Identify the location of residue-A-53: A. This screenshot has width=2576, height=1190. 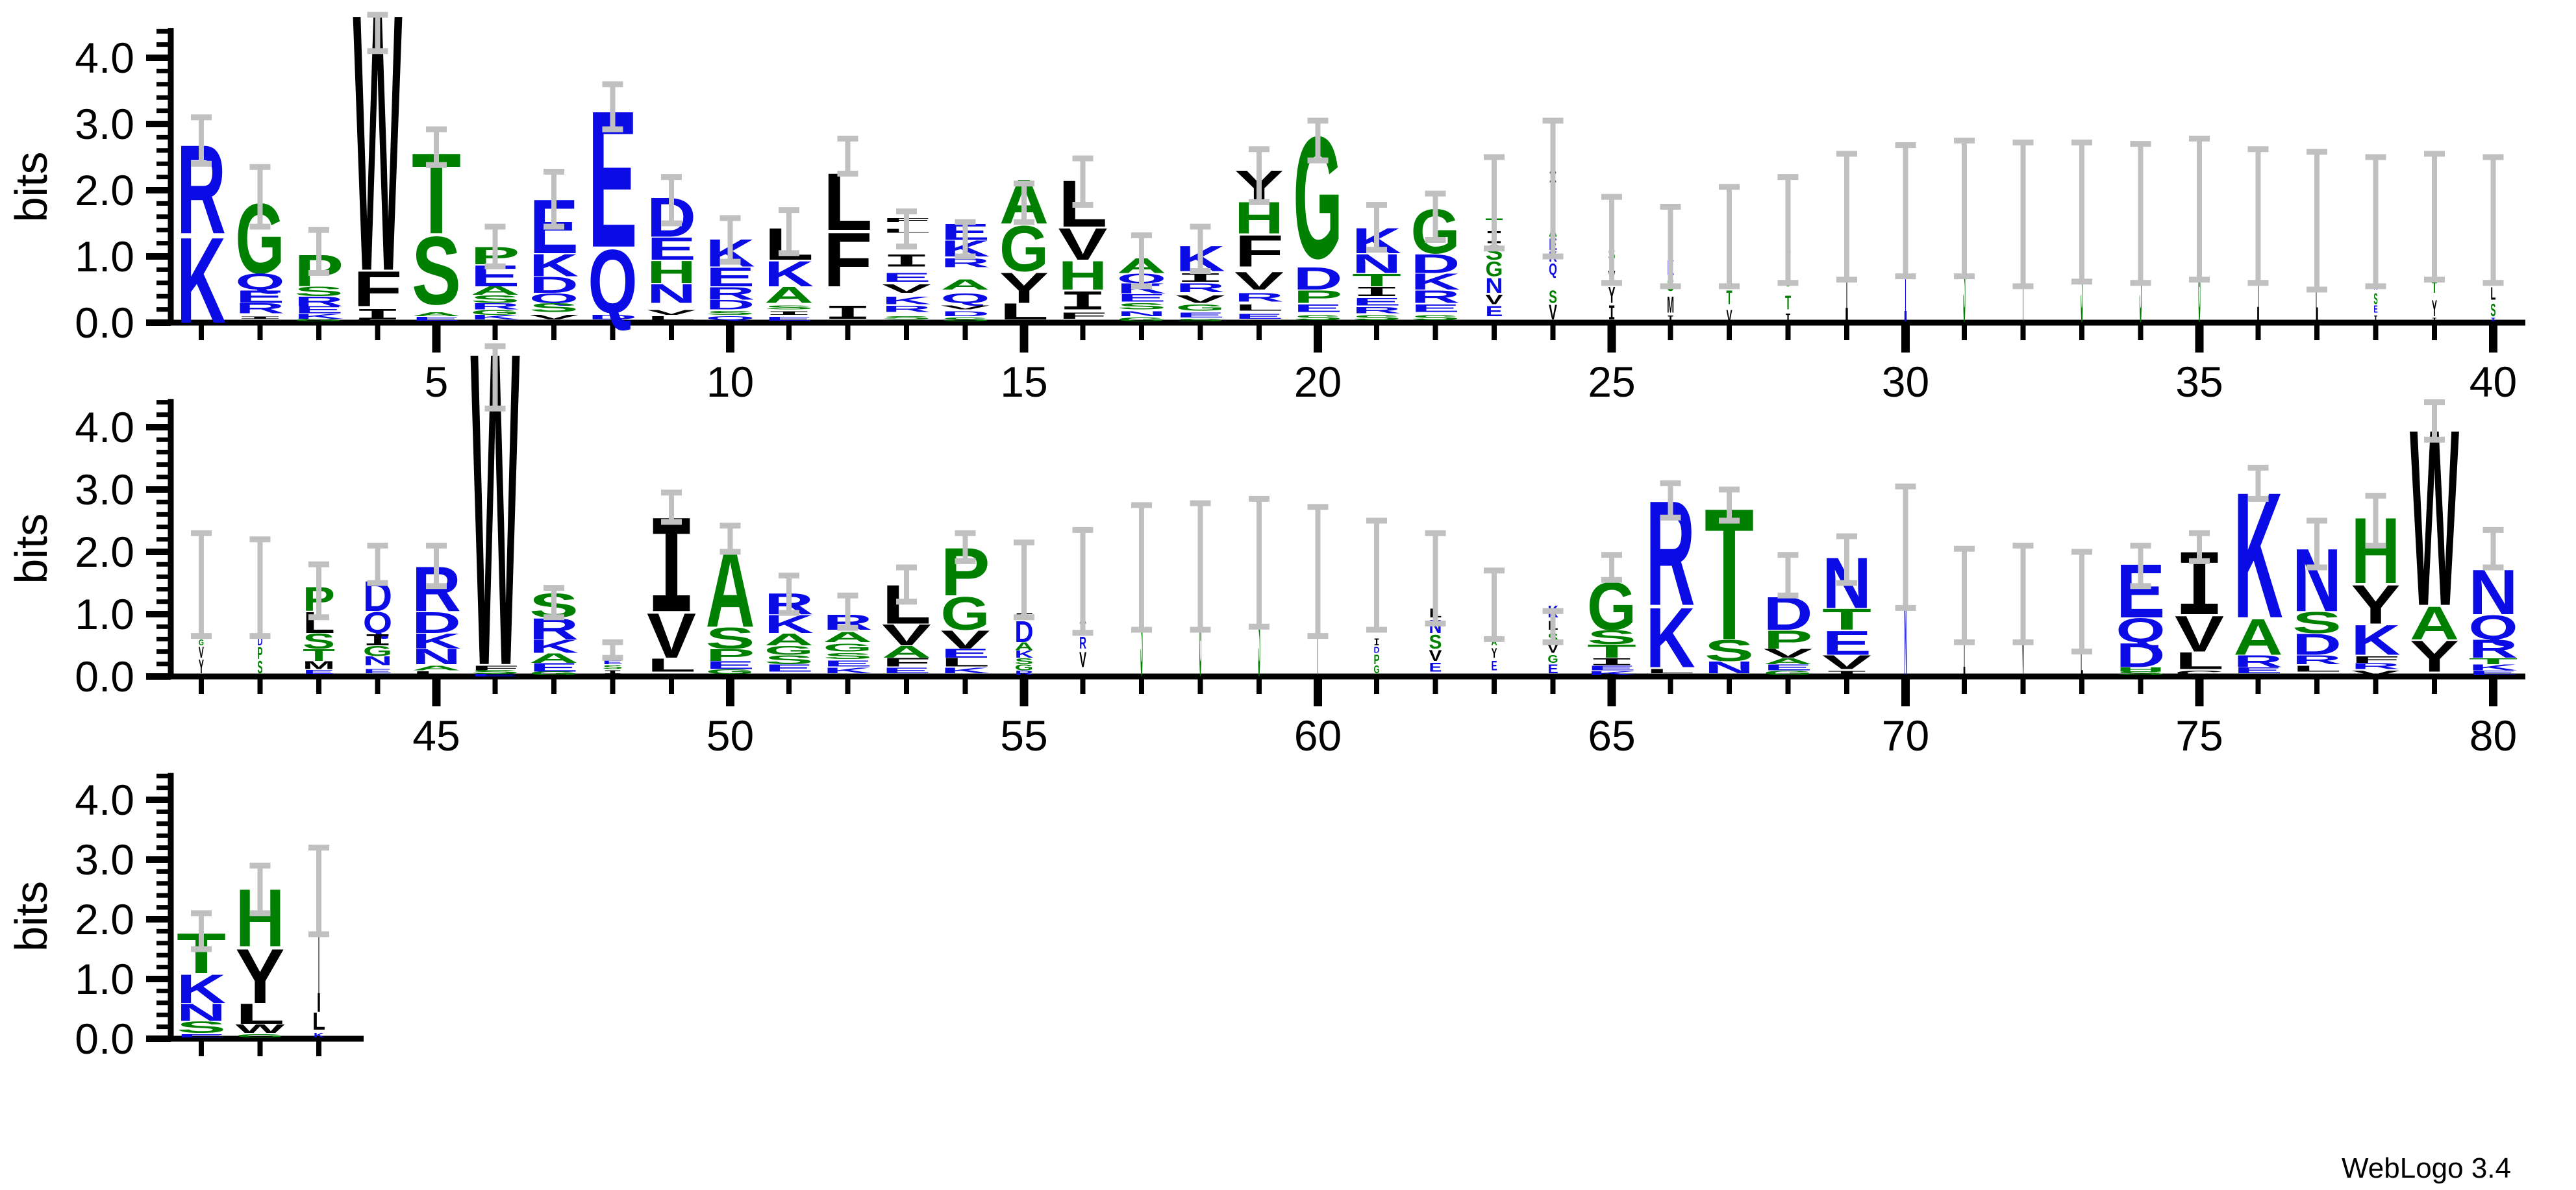
(906, 652).